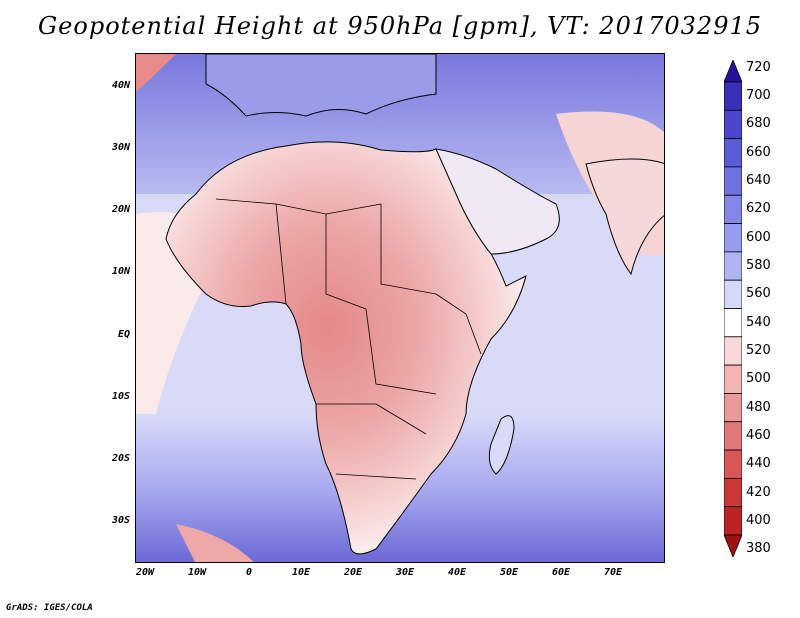  Describe the element at coordinates (758, 464) in the screenshot. I see `colorbar-tick-label: 440` at that location.